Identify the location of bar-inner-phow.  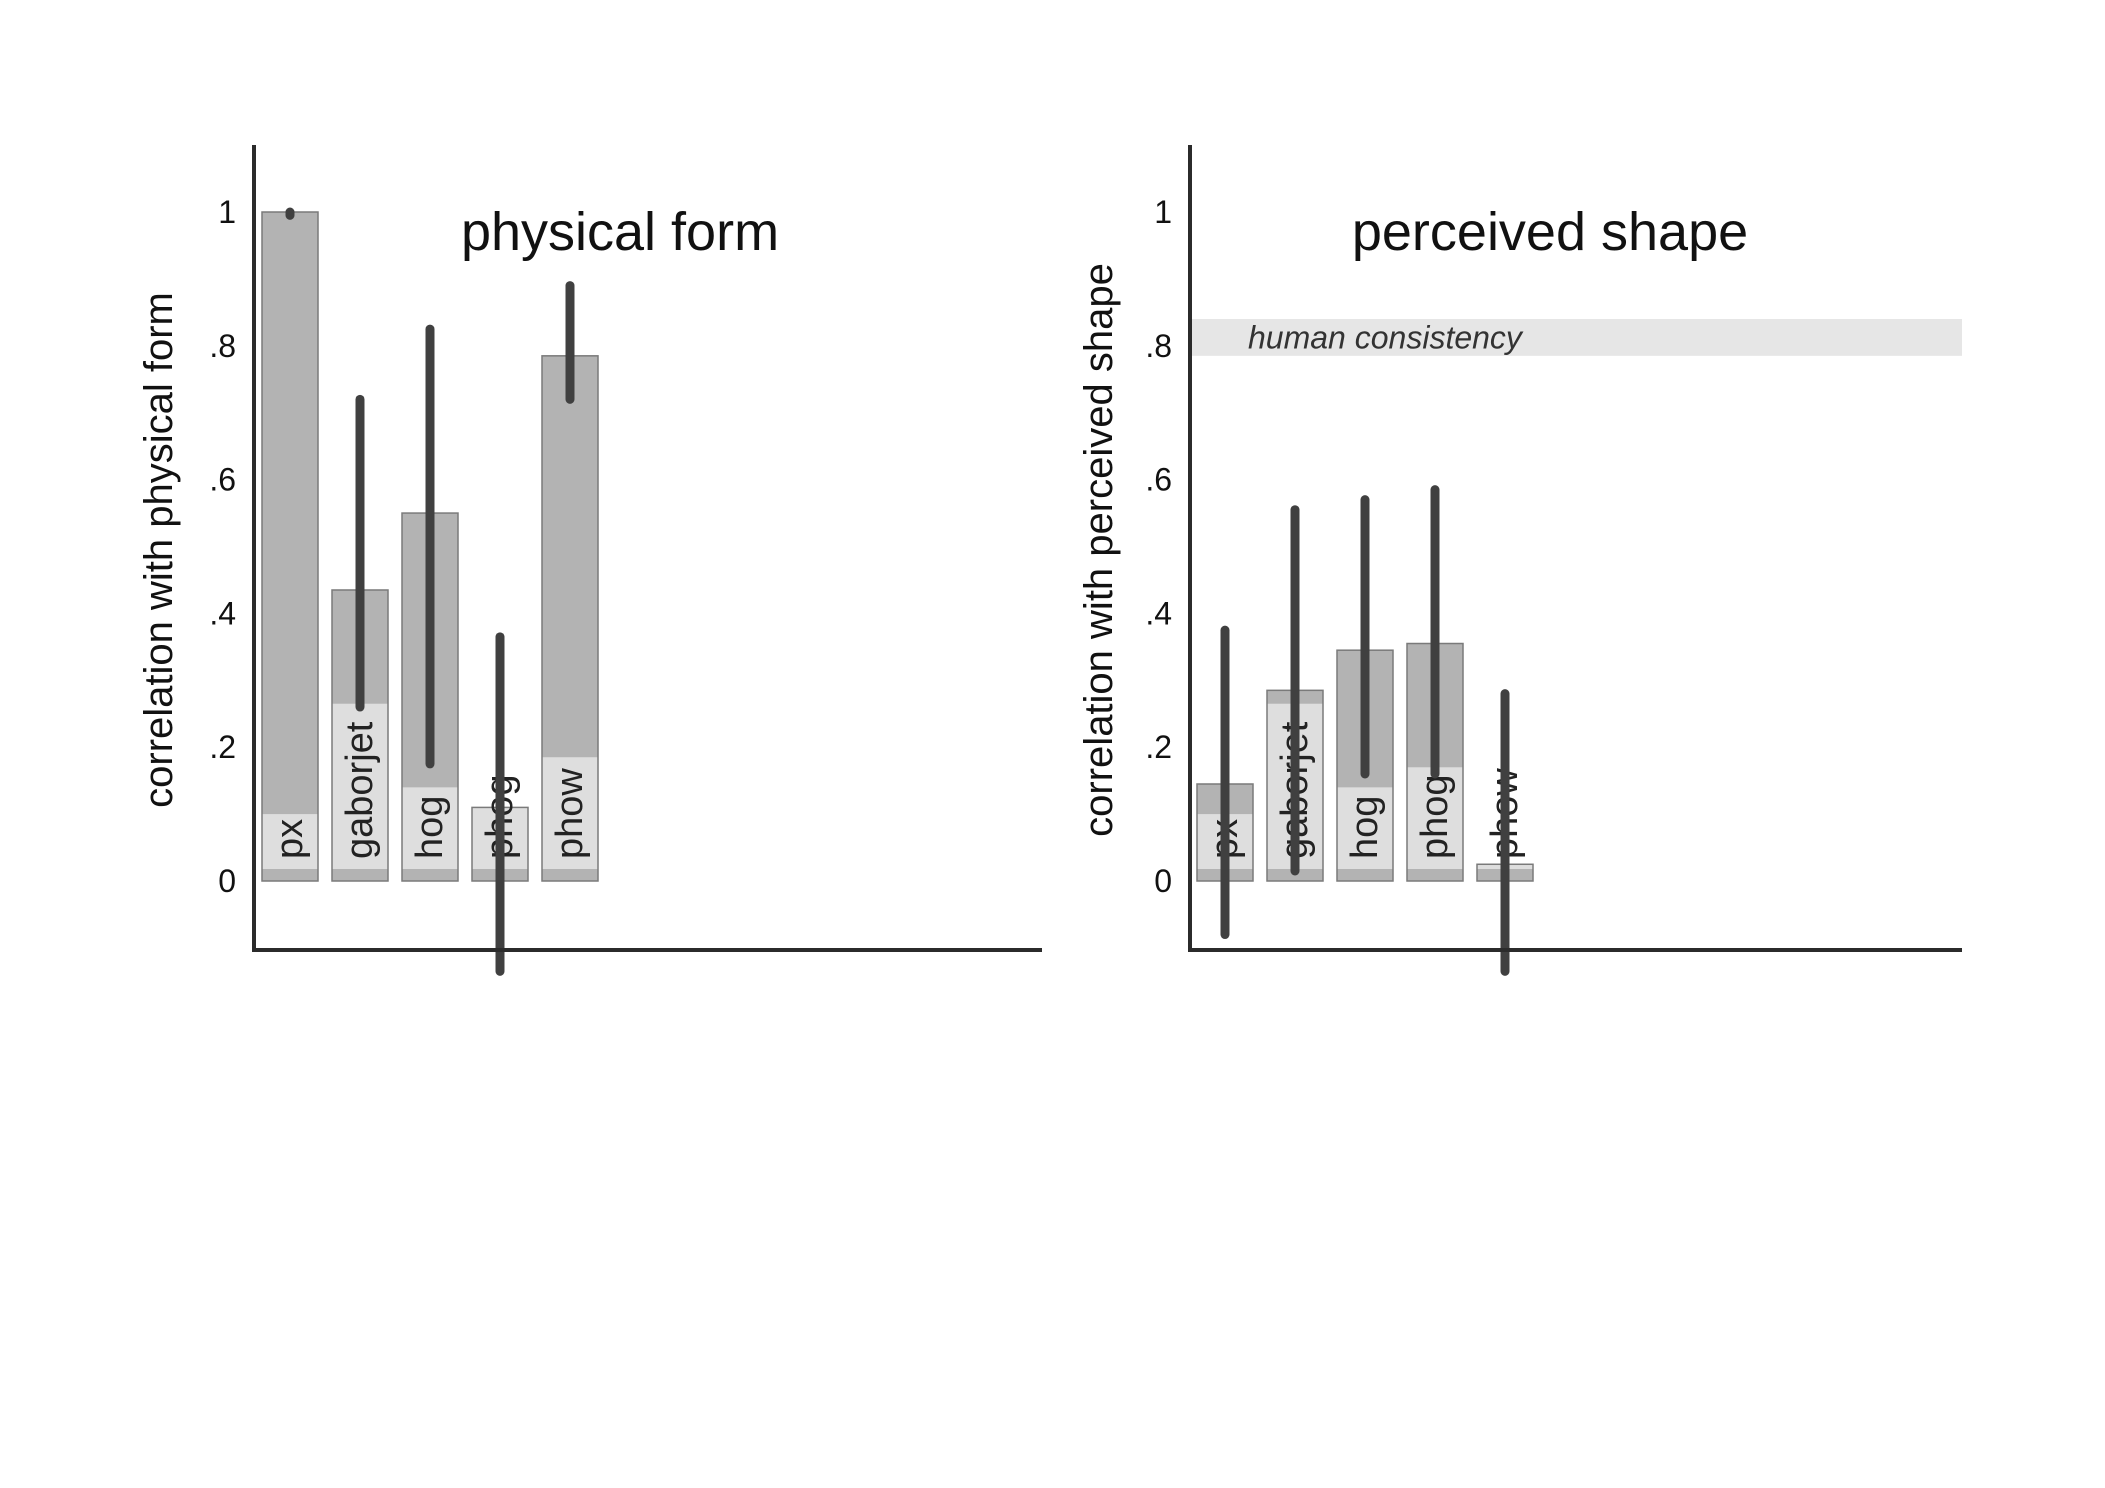
(570, 819).